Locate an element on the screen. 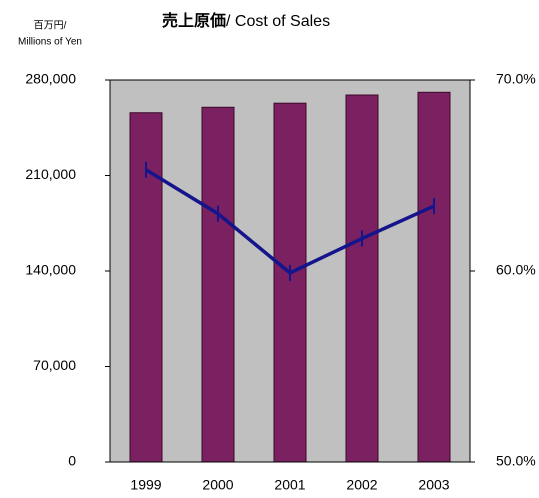 The image size is (539, 498). x-tick-label: 2003 is located at coordinates (433, 485).